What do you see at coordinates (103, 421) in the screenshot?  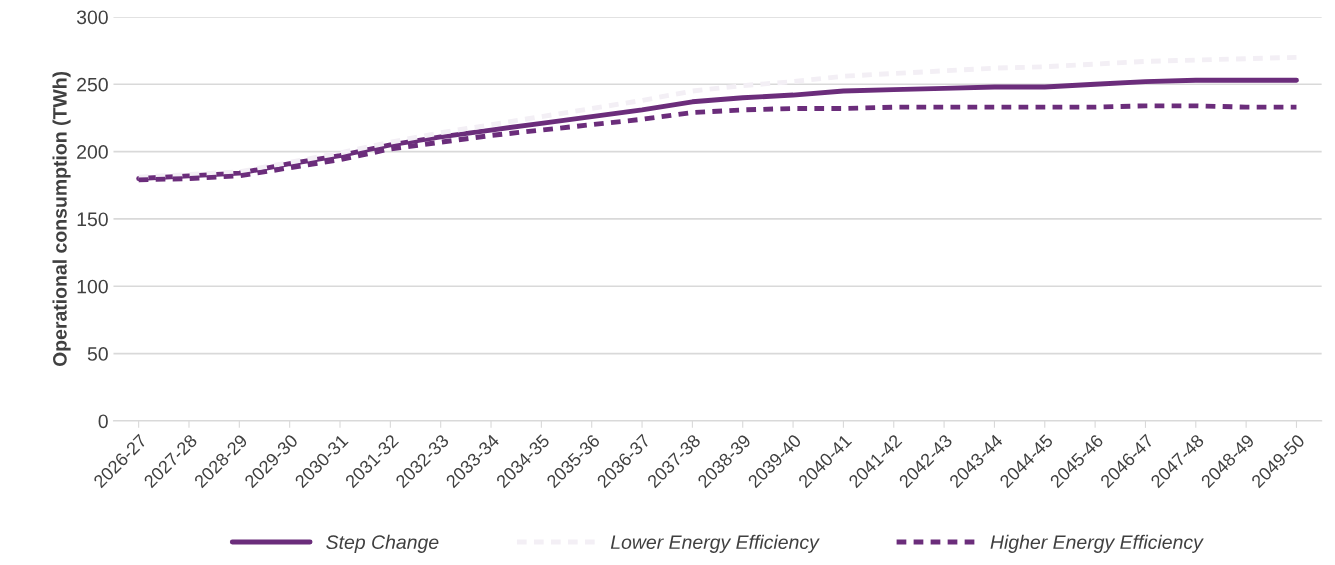 I see `y-tick-label: 0` at bounding box center [103, 421].